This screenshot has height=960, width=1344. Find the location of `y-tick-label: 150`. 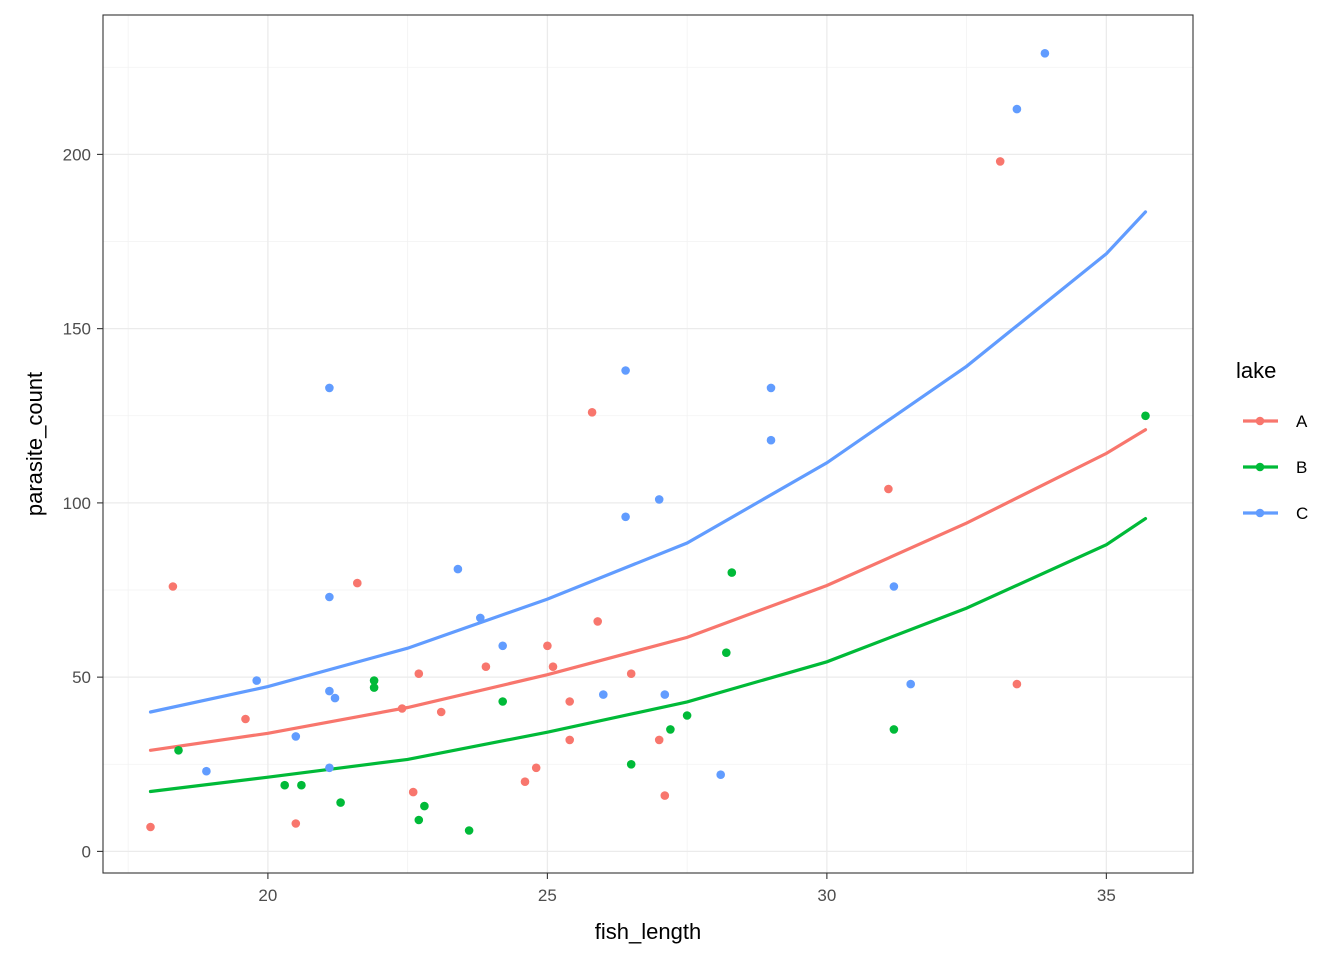

y-tick-label: 150 is located at coordinates (77, 329).